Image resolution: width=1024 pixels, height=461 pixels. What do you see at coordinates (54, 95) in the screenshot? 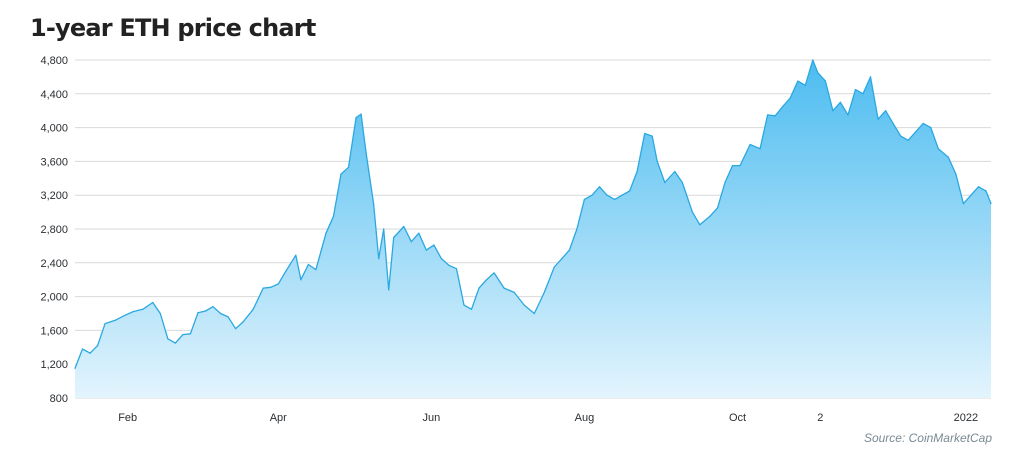
I see `y-tick-label: 4,400` at bounding box center [54, 95].